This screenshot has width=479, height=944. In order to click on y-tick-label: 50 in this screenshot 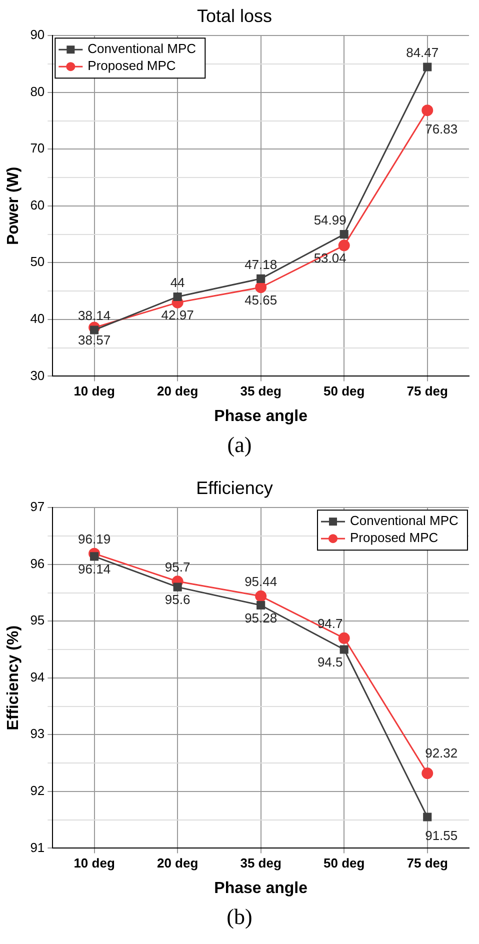, I will do `click(37, 262)`.